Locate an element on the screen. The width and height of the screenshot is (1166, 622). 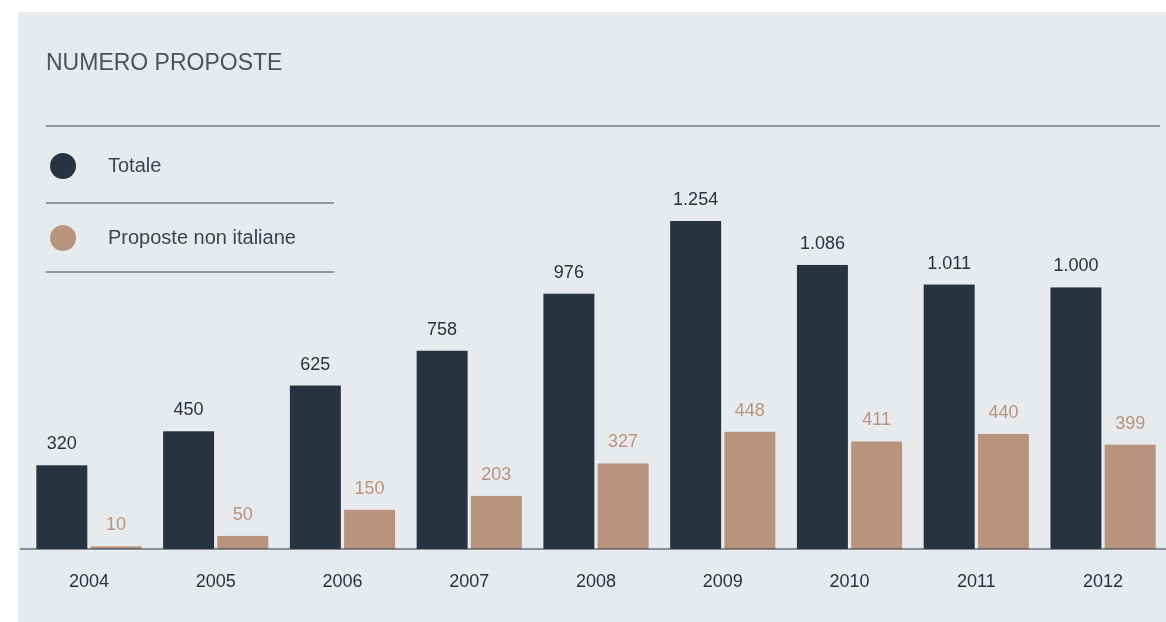
data-label: 50 is located at coordinates (242, 513).